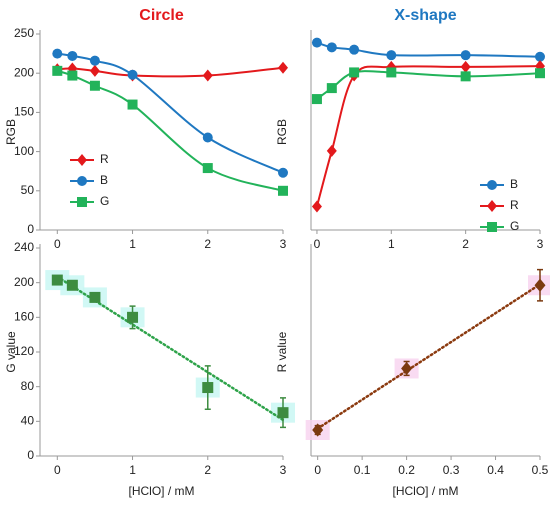 The height and width of the screenshot is (507, 550). Describe the element at coordinates (282, 351) in the screenshot. I see `y-axis-label: R value` at that location.